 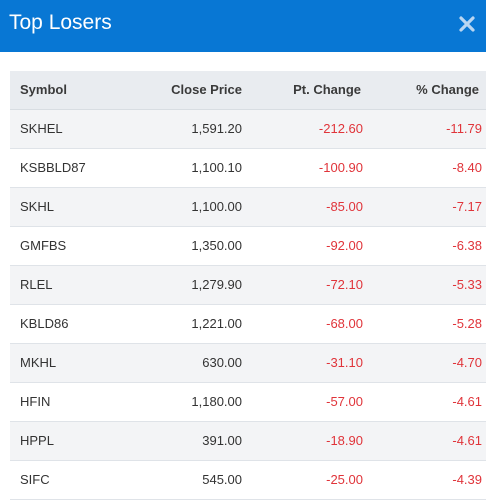 What do you see at coordinates (464, 128) in the screenshot?
I see `pct-change-cell: -11.79` at bounding box center [464, 128].